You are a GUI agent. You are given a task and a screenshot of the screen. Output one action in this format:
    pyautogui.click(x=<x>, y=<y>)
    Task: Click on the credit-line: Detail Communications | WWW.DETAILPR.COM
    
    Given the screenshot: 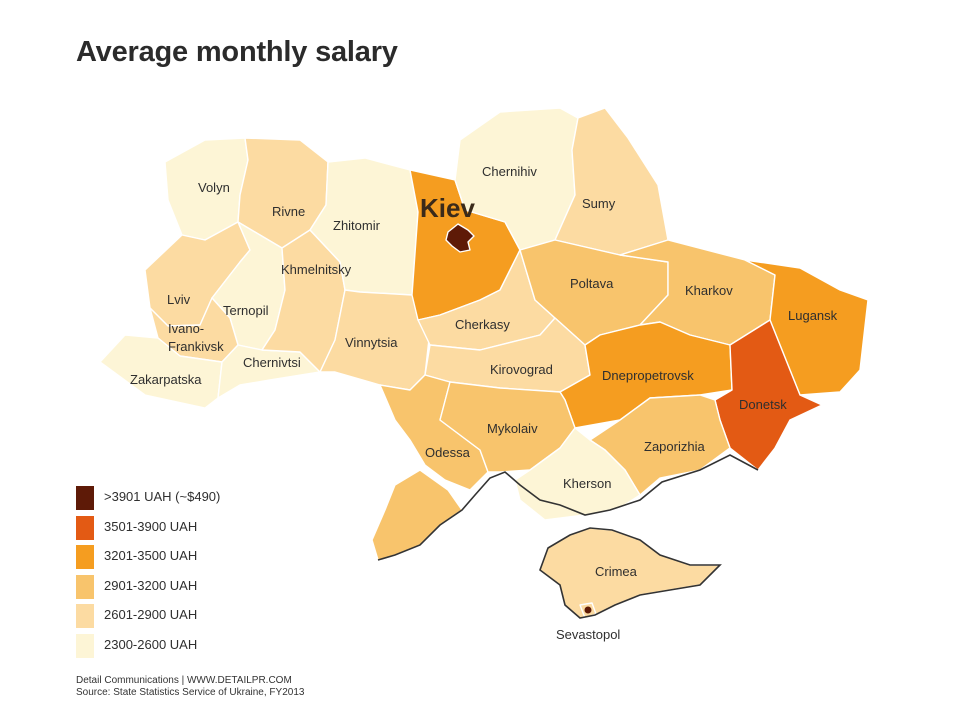 What is the action you would take?
    pyautogui.click(x=184, y=680)
    